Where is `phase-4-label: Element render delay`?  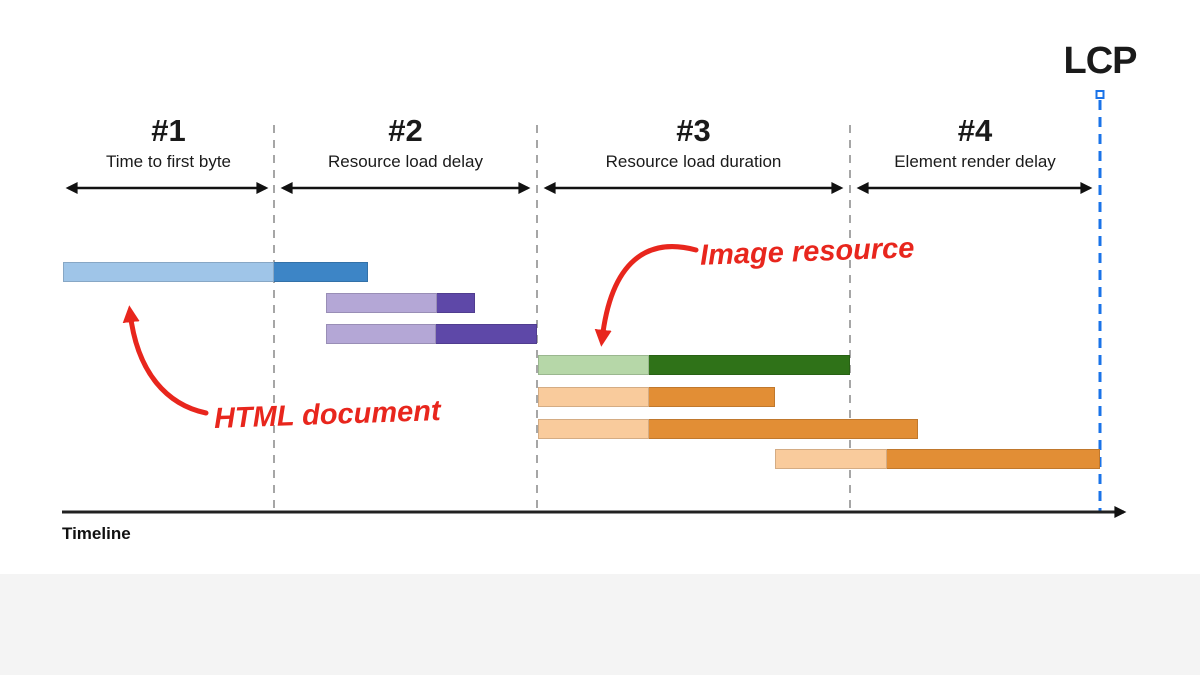 phase-4-label: Element render delay is located at coordinates (975, 161).